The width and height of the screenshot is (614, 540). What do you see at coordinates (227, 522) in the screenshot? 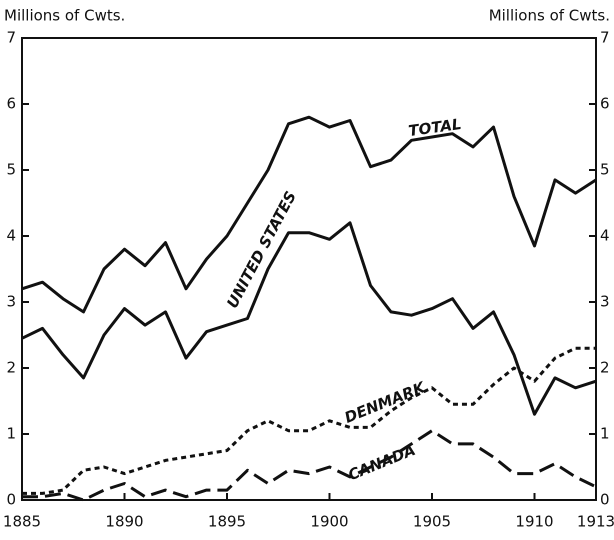
I see `x-tick-label: 1895` at bounding box center [227, 522].